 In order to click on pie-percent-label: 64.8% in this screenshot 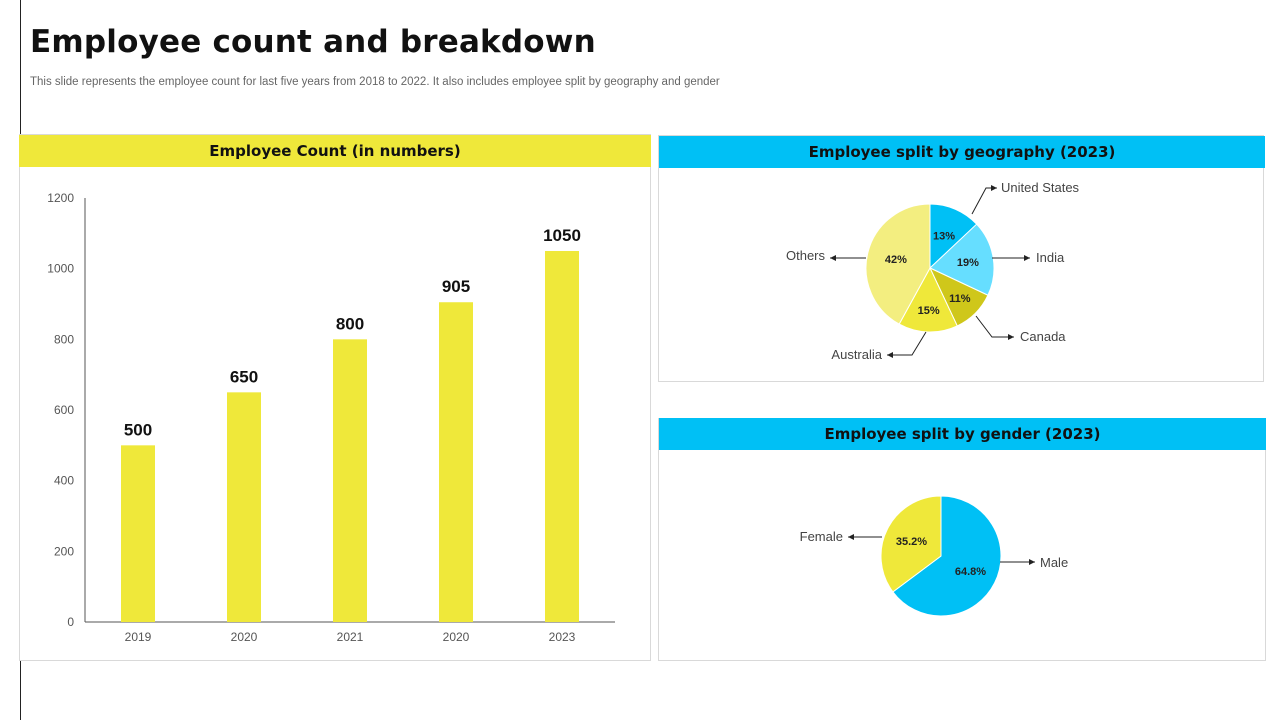, I will do `click(970, 572)`.